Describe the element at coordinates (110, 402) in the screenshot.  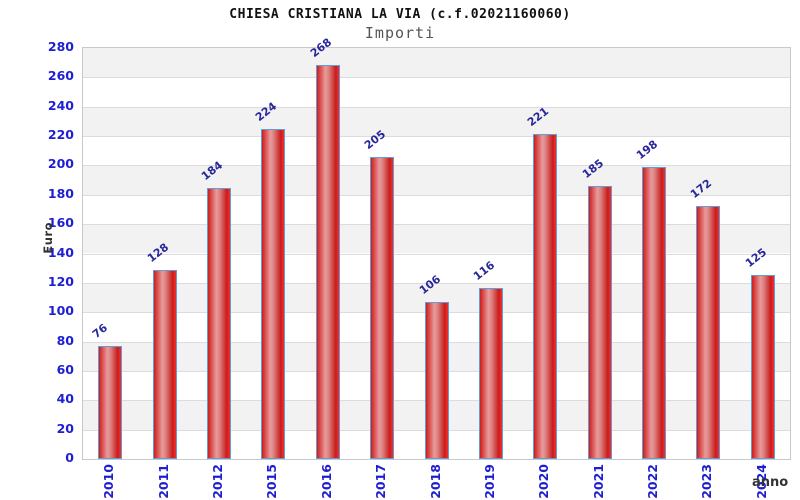
I see `bar-2010` at that location.